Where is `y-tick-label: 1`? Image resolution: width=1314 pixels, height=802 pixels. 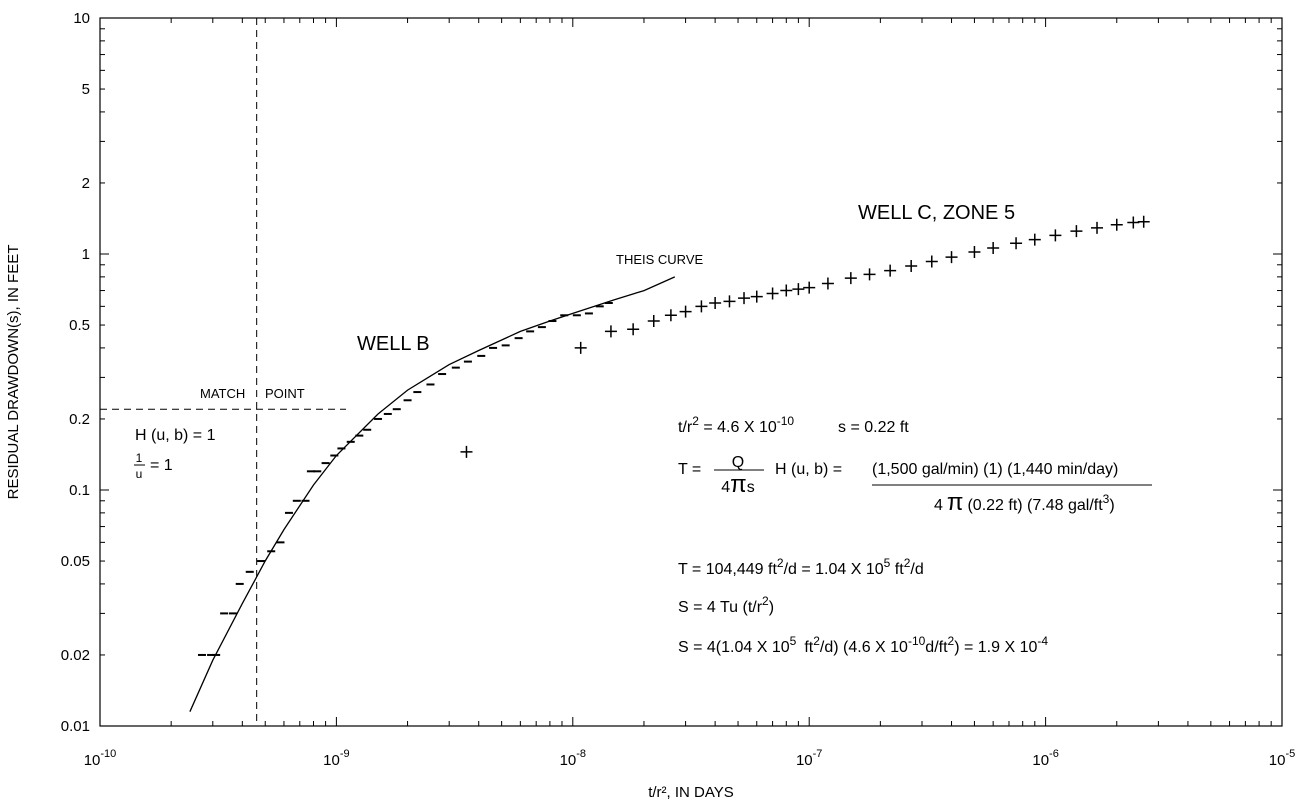 y-tick-label: 1 is located at coordinates (86, 254).